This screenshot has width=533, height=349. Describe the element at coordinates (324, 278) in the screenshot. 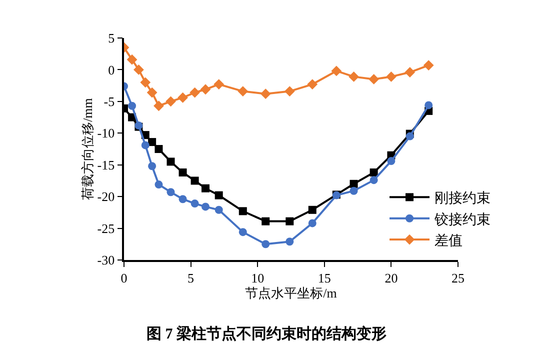

I see `x-tick-label: 15` at that location.